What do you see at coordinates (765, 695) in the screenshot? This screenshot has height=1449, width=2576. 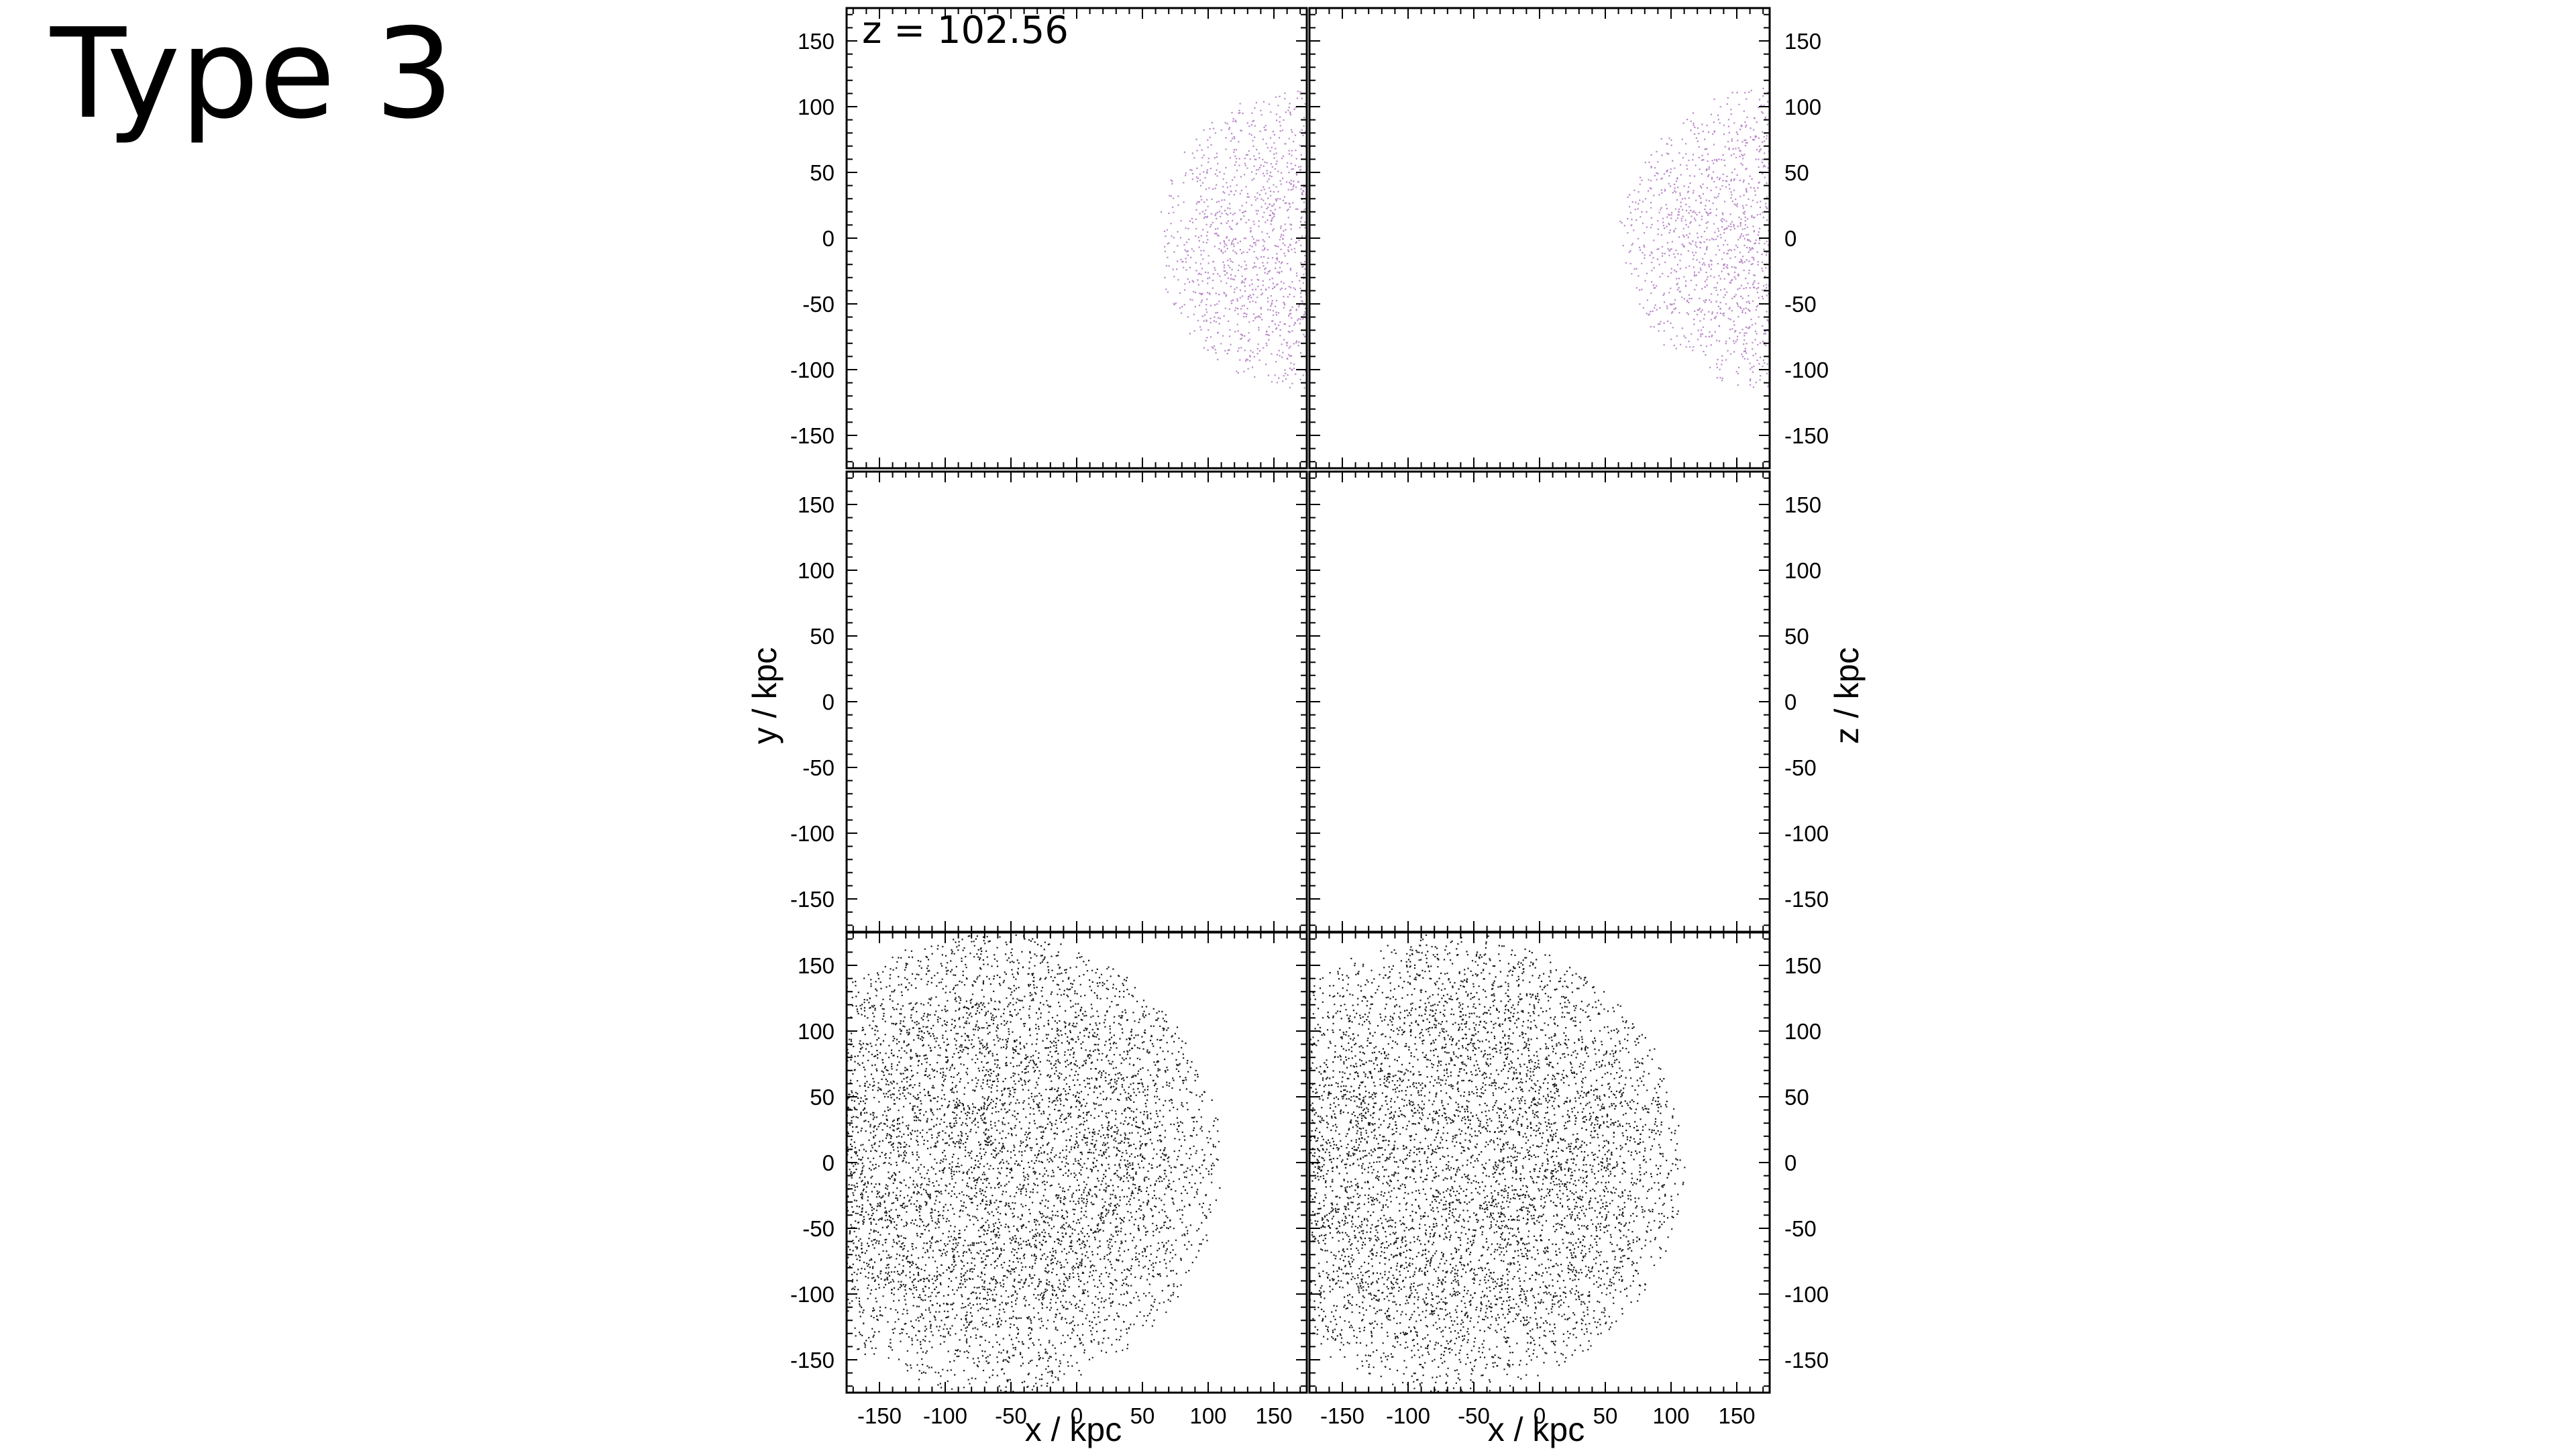 I see `left-y-axis-label: y / kpc` at bounding box center [765, 695].